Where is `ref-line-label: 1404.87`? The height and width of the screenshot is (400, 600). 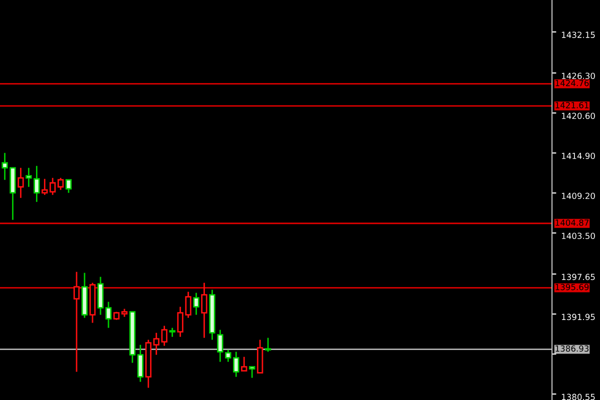 ref-line-label: 1404.87 is located at coordinates (572, 222).